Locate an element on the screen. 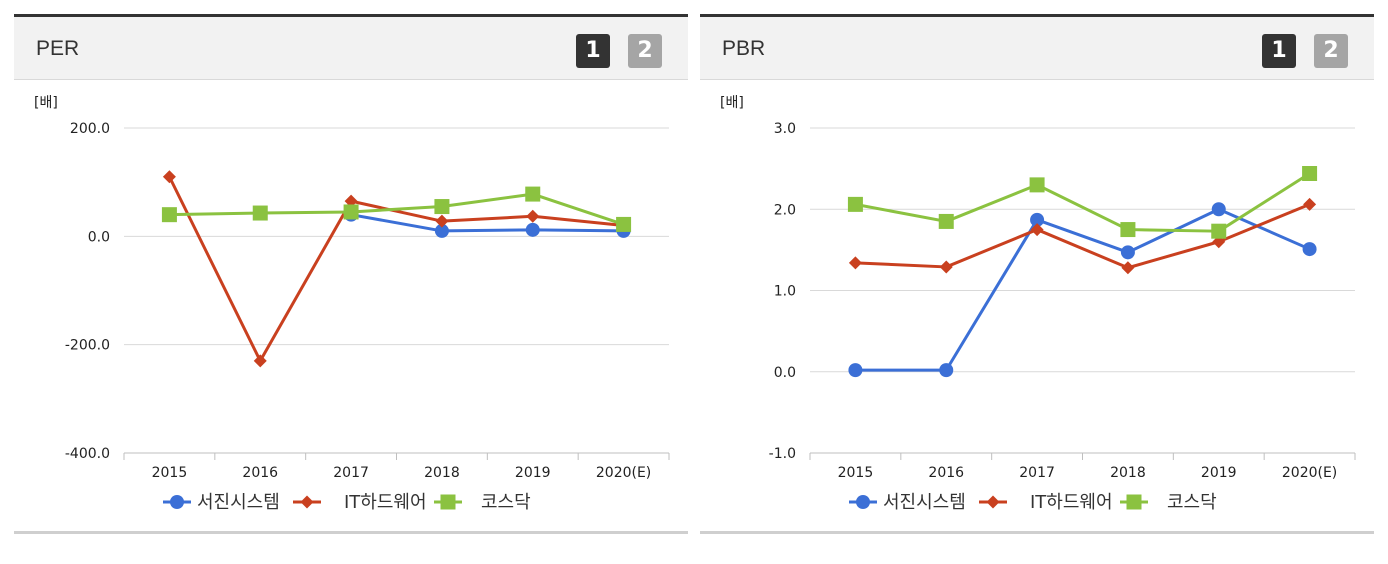  y-tick-label: 3.0 is located at coordinates (785, 129).